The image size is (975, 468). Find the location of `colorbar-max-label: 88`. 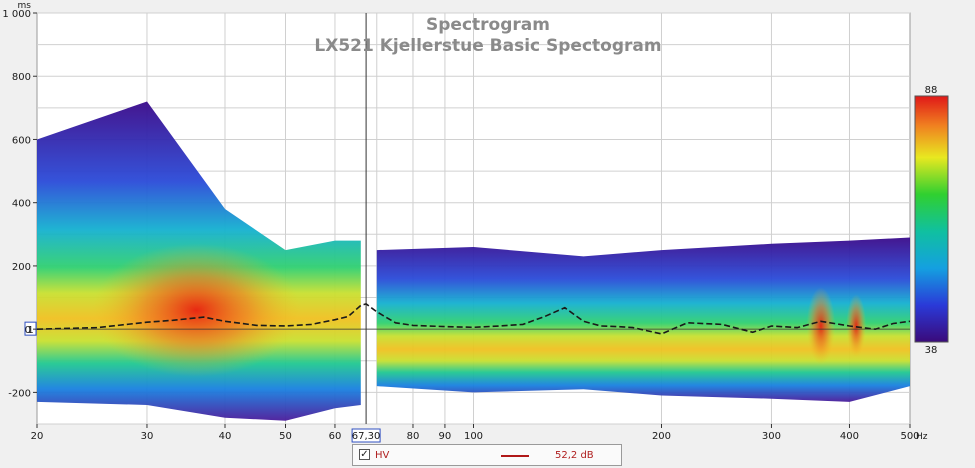

colorbar-max-label: 88 is located at coordinates (931, 90).